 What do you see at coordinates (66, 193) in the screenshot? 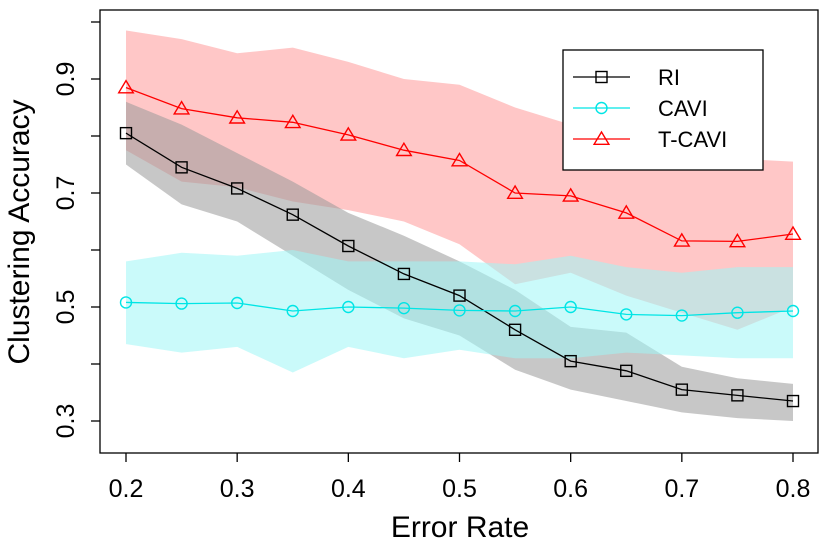
I see `y-tick-label-2: 0.7` at bounding box center [66, 193].